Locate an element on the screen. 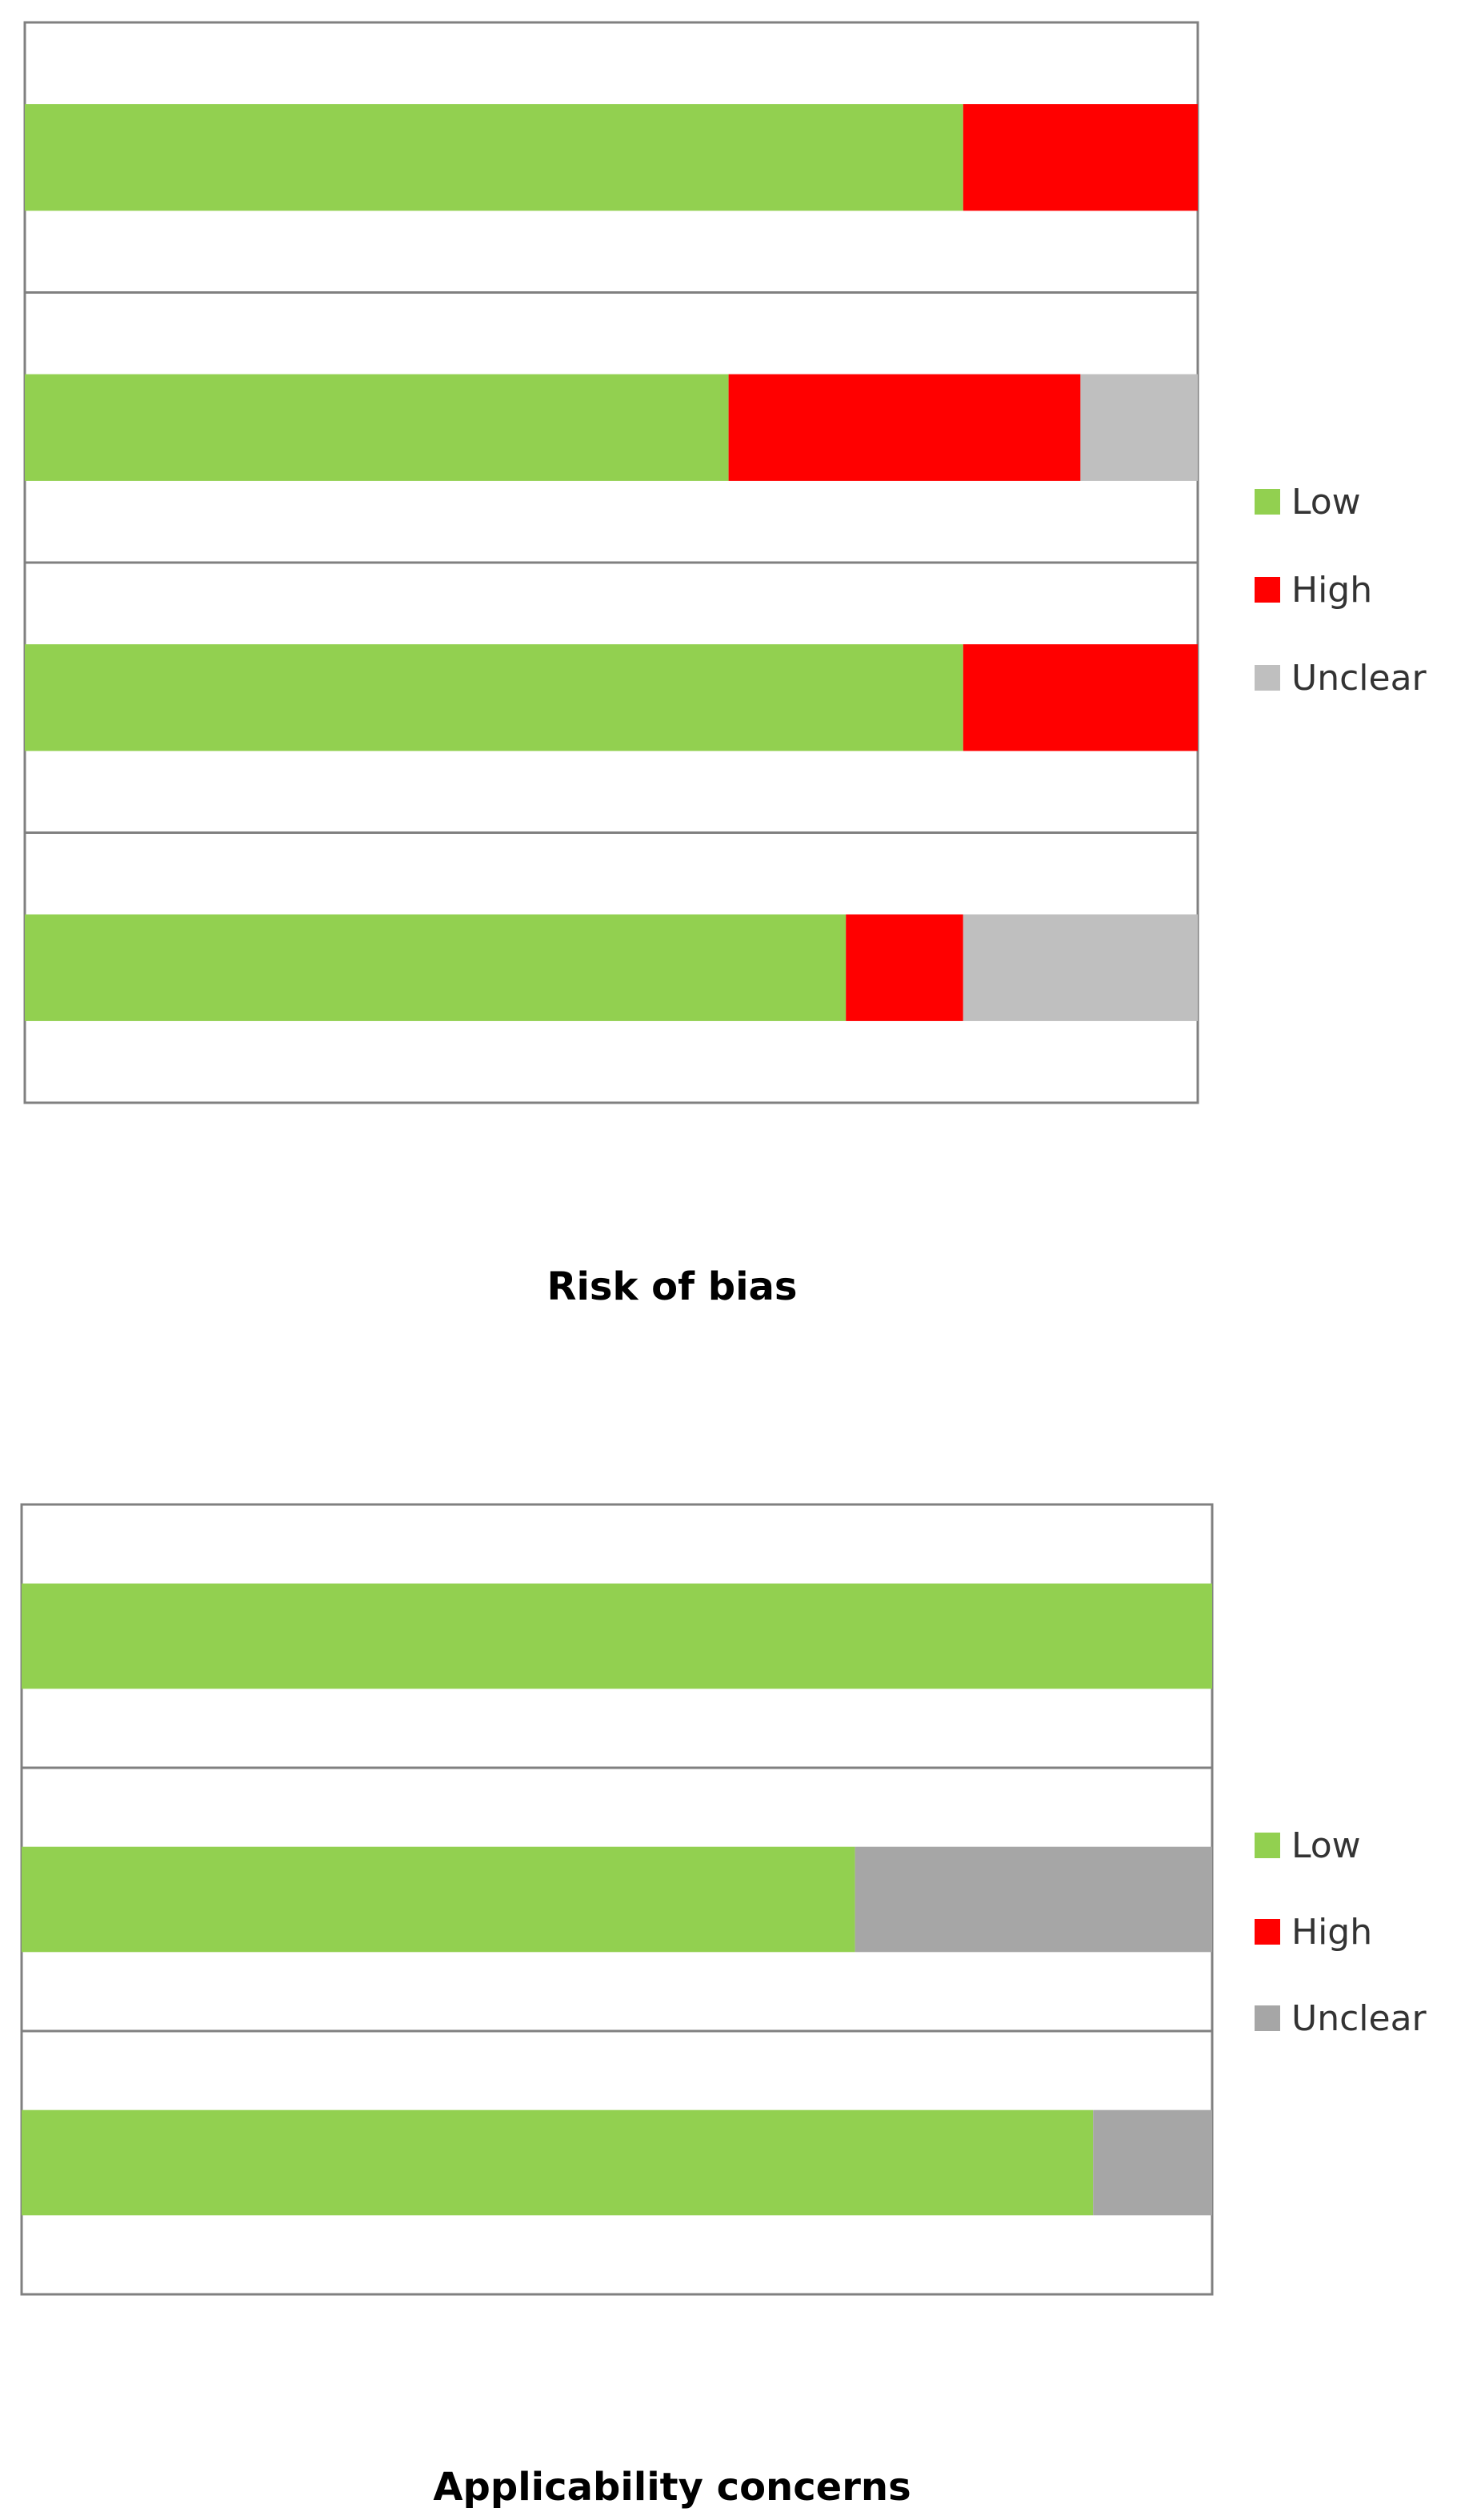 The height and width of the screenshot is (2520, 1465). rob-bar-1-low is located at coordinates (494, 157).